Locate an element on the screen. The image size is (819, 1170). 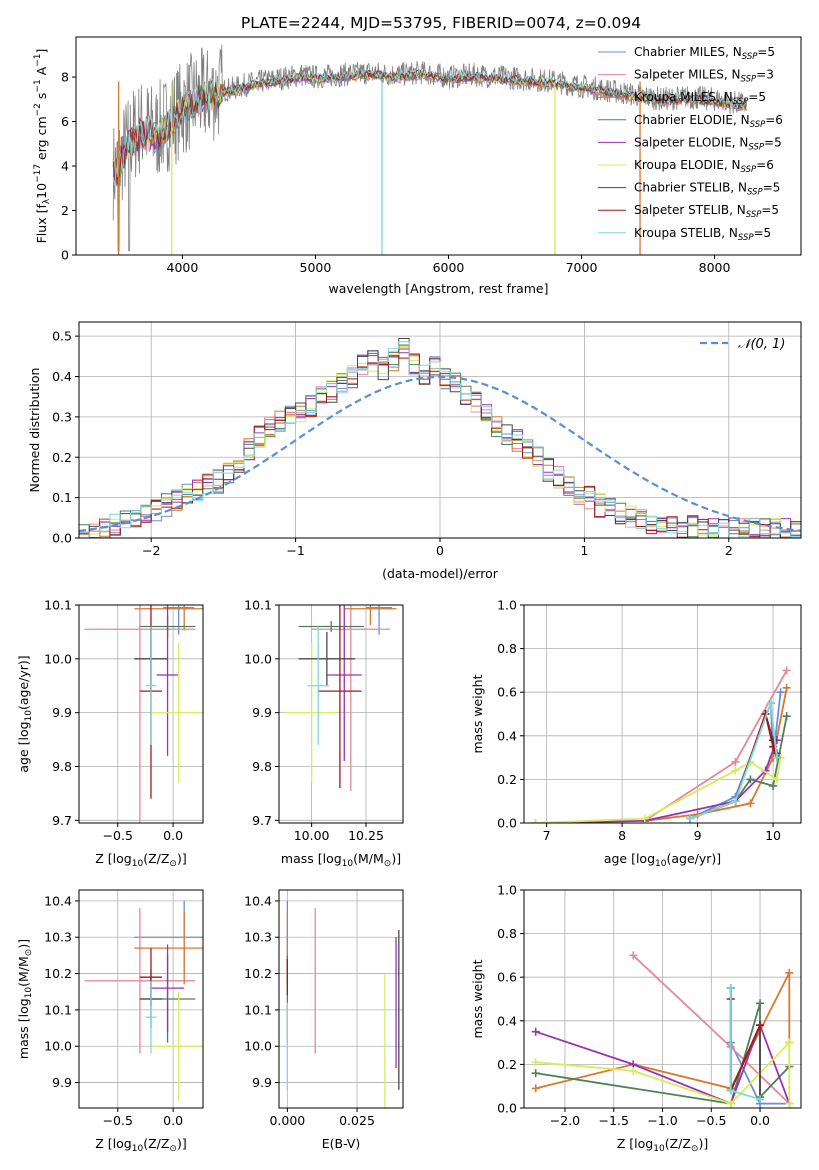
x-axis-label: wavelength [Angstrom, rest frame] is located at coordinates (438, 288).